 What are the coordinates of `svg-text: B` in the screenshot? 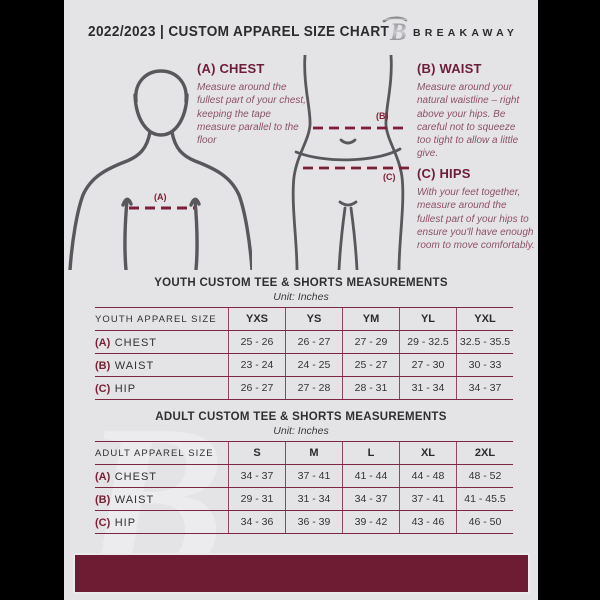 It's located at (398, 32).